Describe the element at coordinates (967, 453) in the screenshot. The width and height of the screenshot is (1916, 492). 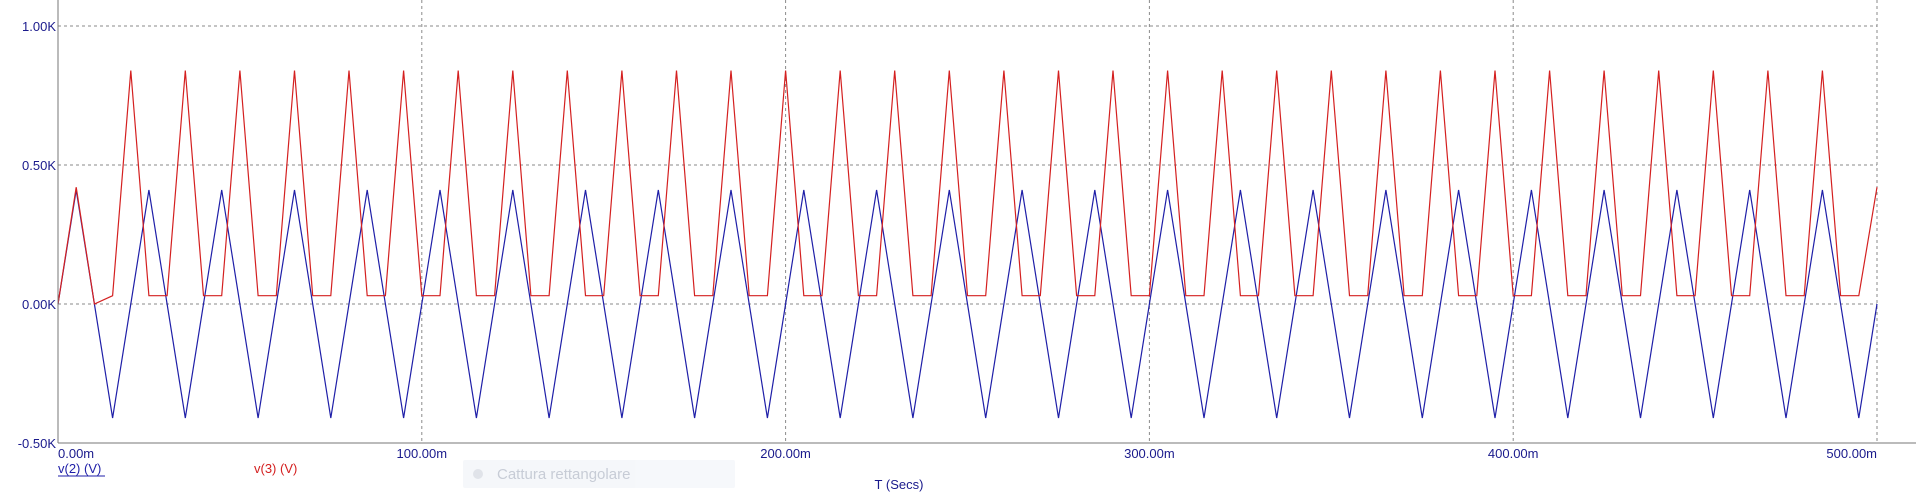
I see `x-axis-ticks: 0.00m 100.00m 200.00m 300.00m 400.00m 500.00m` at that location.